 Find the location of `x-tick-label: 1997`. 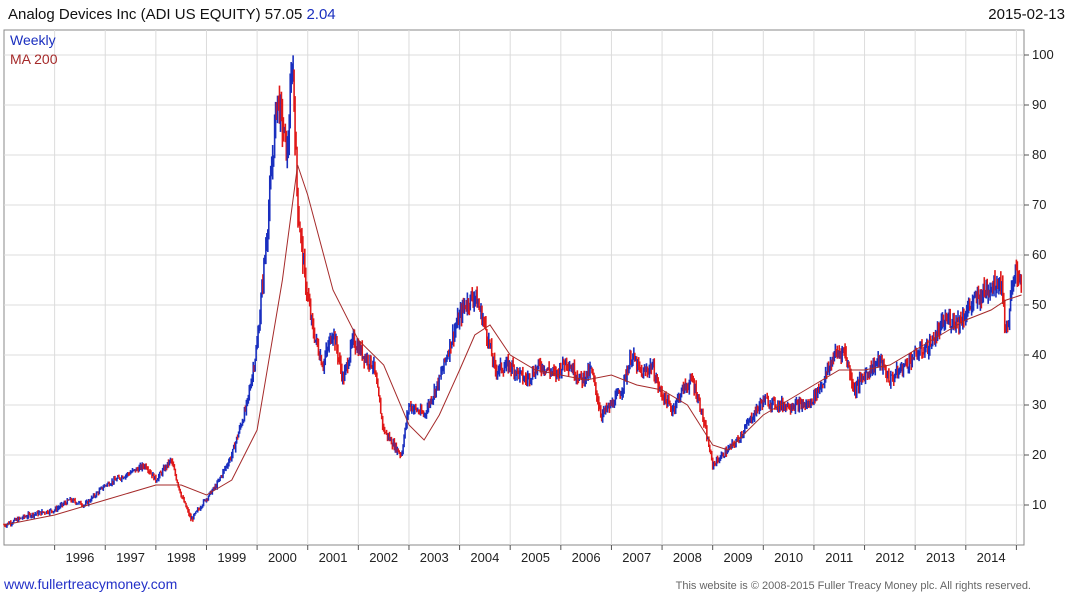

x-tick-label: 1997 is located at coordinates (130, 557).